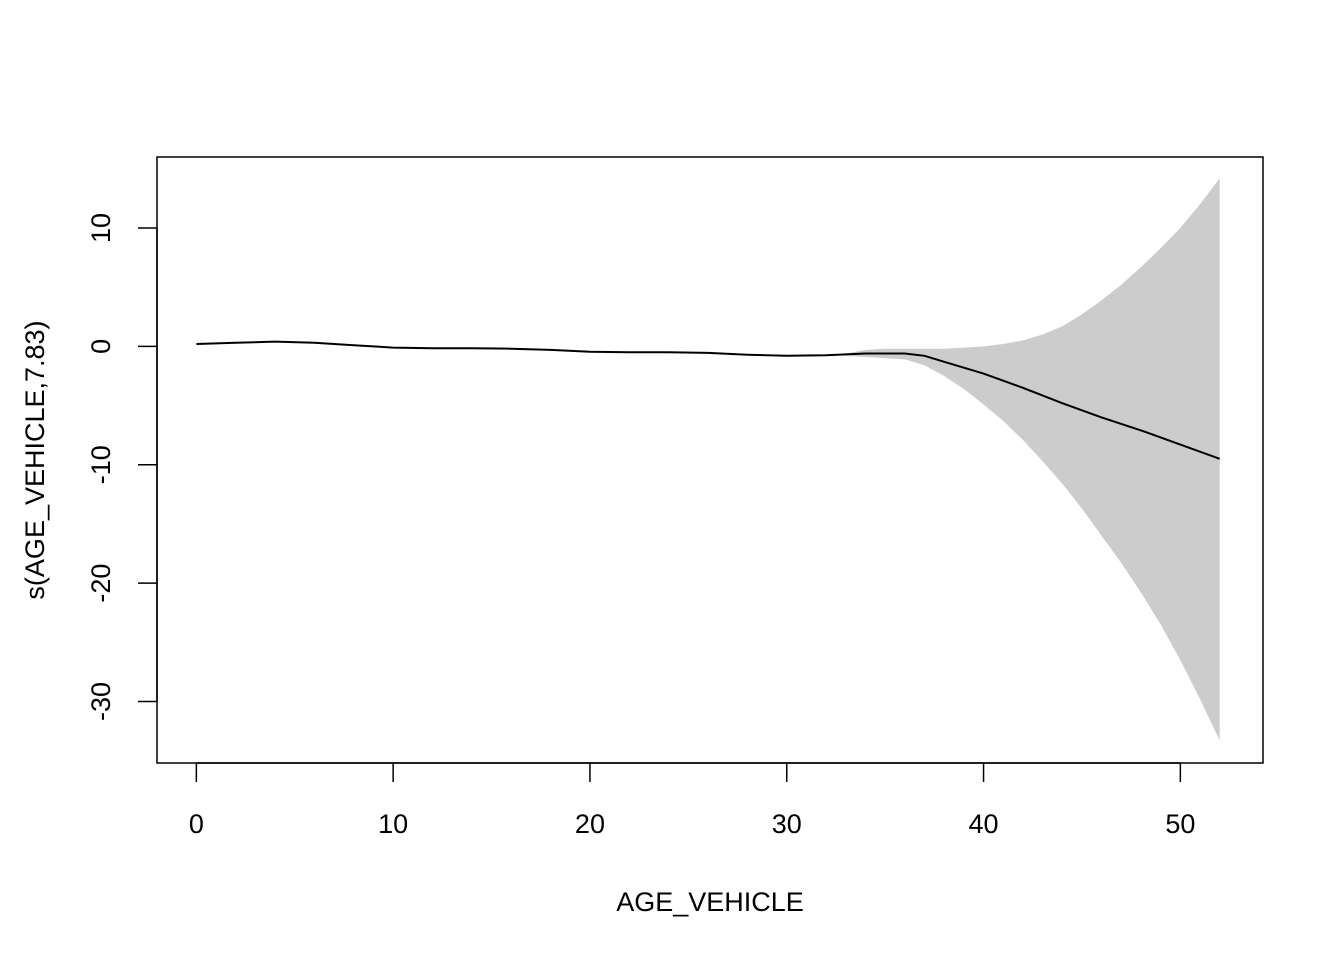 The height and width of the screenshot is (960, 1344). Describe the element at coordinates (35, 459) in the screenshot. I see `y-axis-title: s(AGE_VEHICLE,7.83)` at that location.